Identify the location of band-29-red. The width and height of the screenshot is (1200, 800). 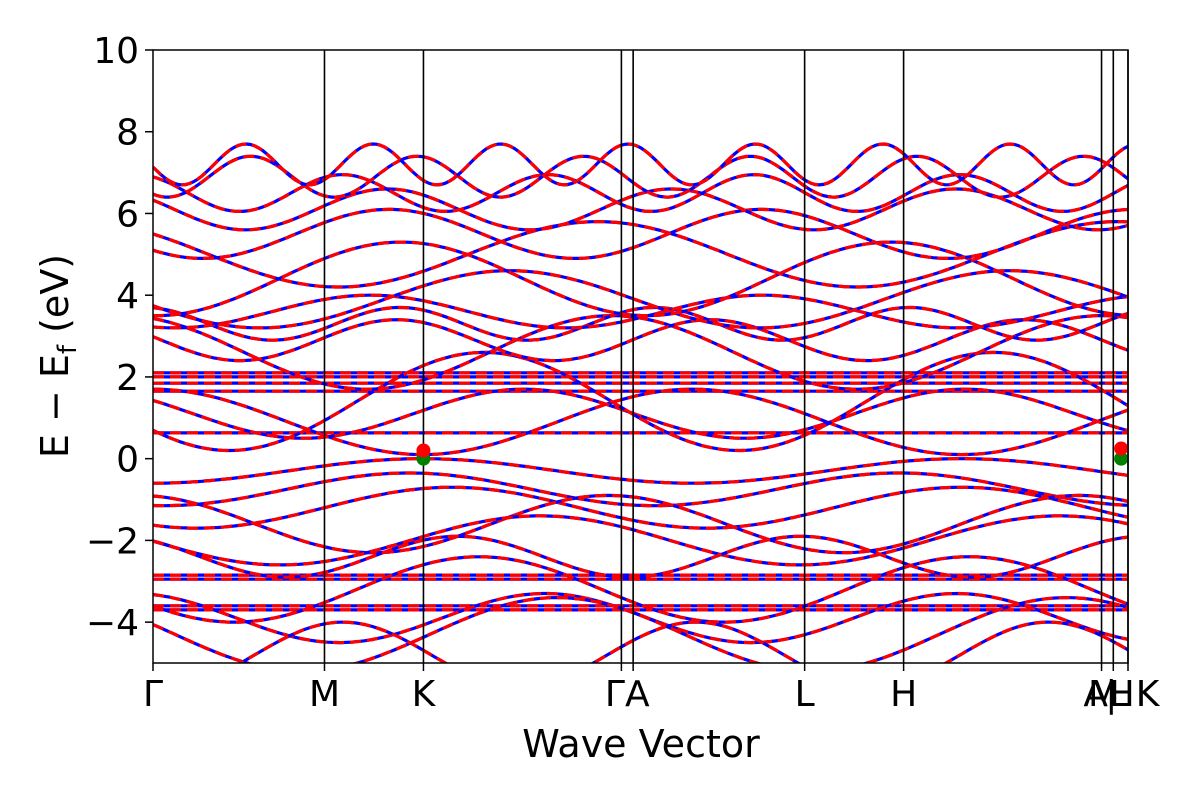
(640, 556).